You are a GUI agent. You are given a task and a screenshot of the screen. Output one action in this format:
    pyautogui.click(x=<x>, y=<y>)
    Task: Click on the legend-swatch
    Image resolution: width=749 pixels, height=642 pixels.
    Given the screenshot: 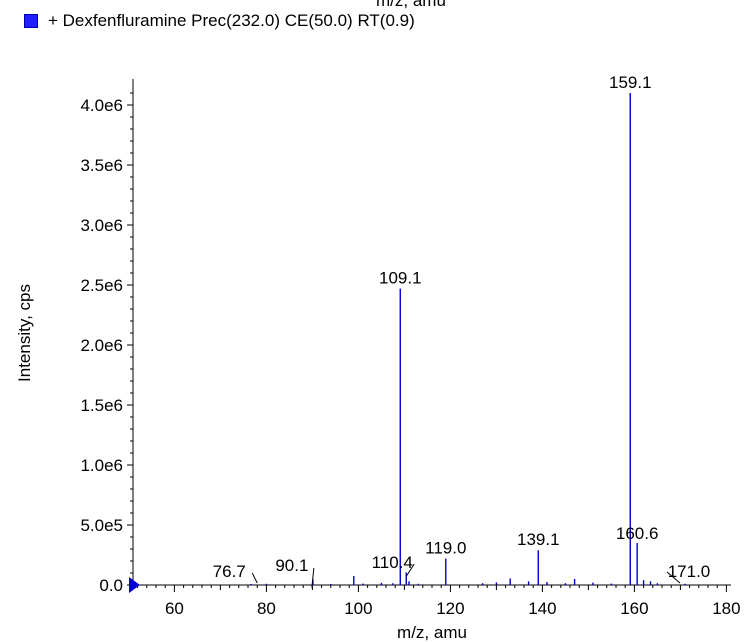 What is the action you would take?
    pyautogui.click(x=31, y=21)
    